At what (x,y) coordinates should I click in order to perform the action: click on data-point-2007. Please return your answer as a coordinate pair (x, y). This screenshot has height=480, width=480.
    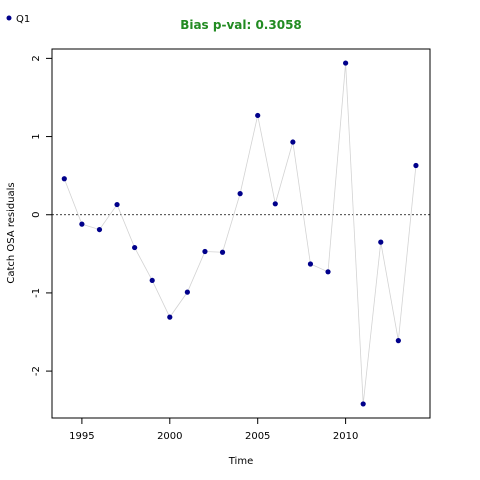
    Looking at the image, I should click on (293, 142).